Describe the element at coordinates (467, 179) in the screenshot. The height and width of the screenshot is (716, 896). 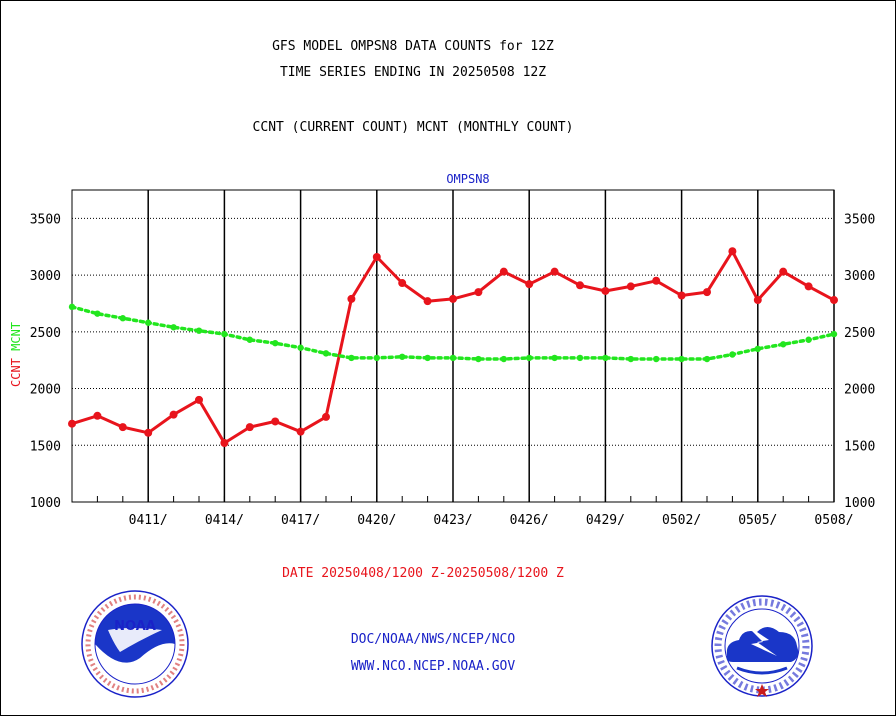
I see `chart-title: OMPSN8` at that location.